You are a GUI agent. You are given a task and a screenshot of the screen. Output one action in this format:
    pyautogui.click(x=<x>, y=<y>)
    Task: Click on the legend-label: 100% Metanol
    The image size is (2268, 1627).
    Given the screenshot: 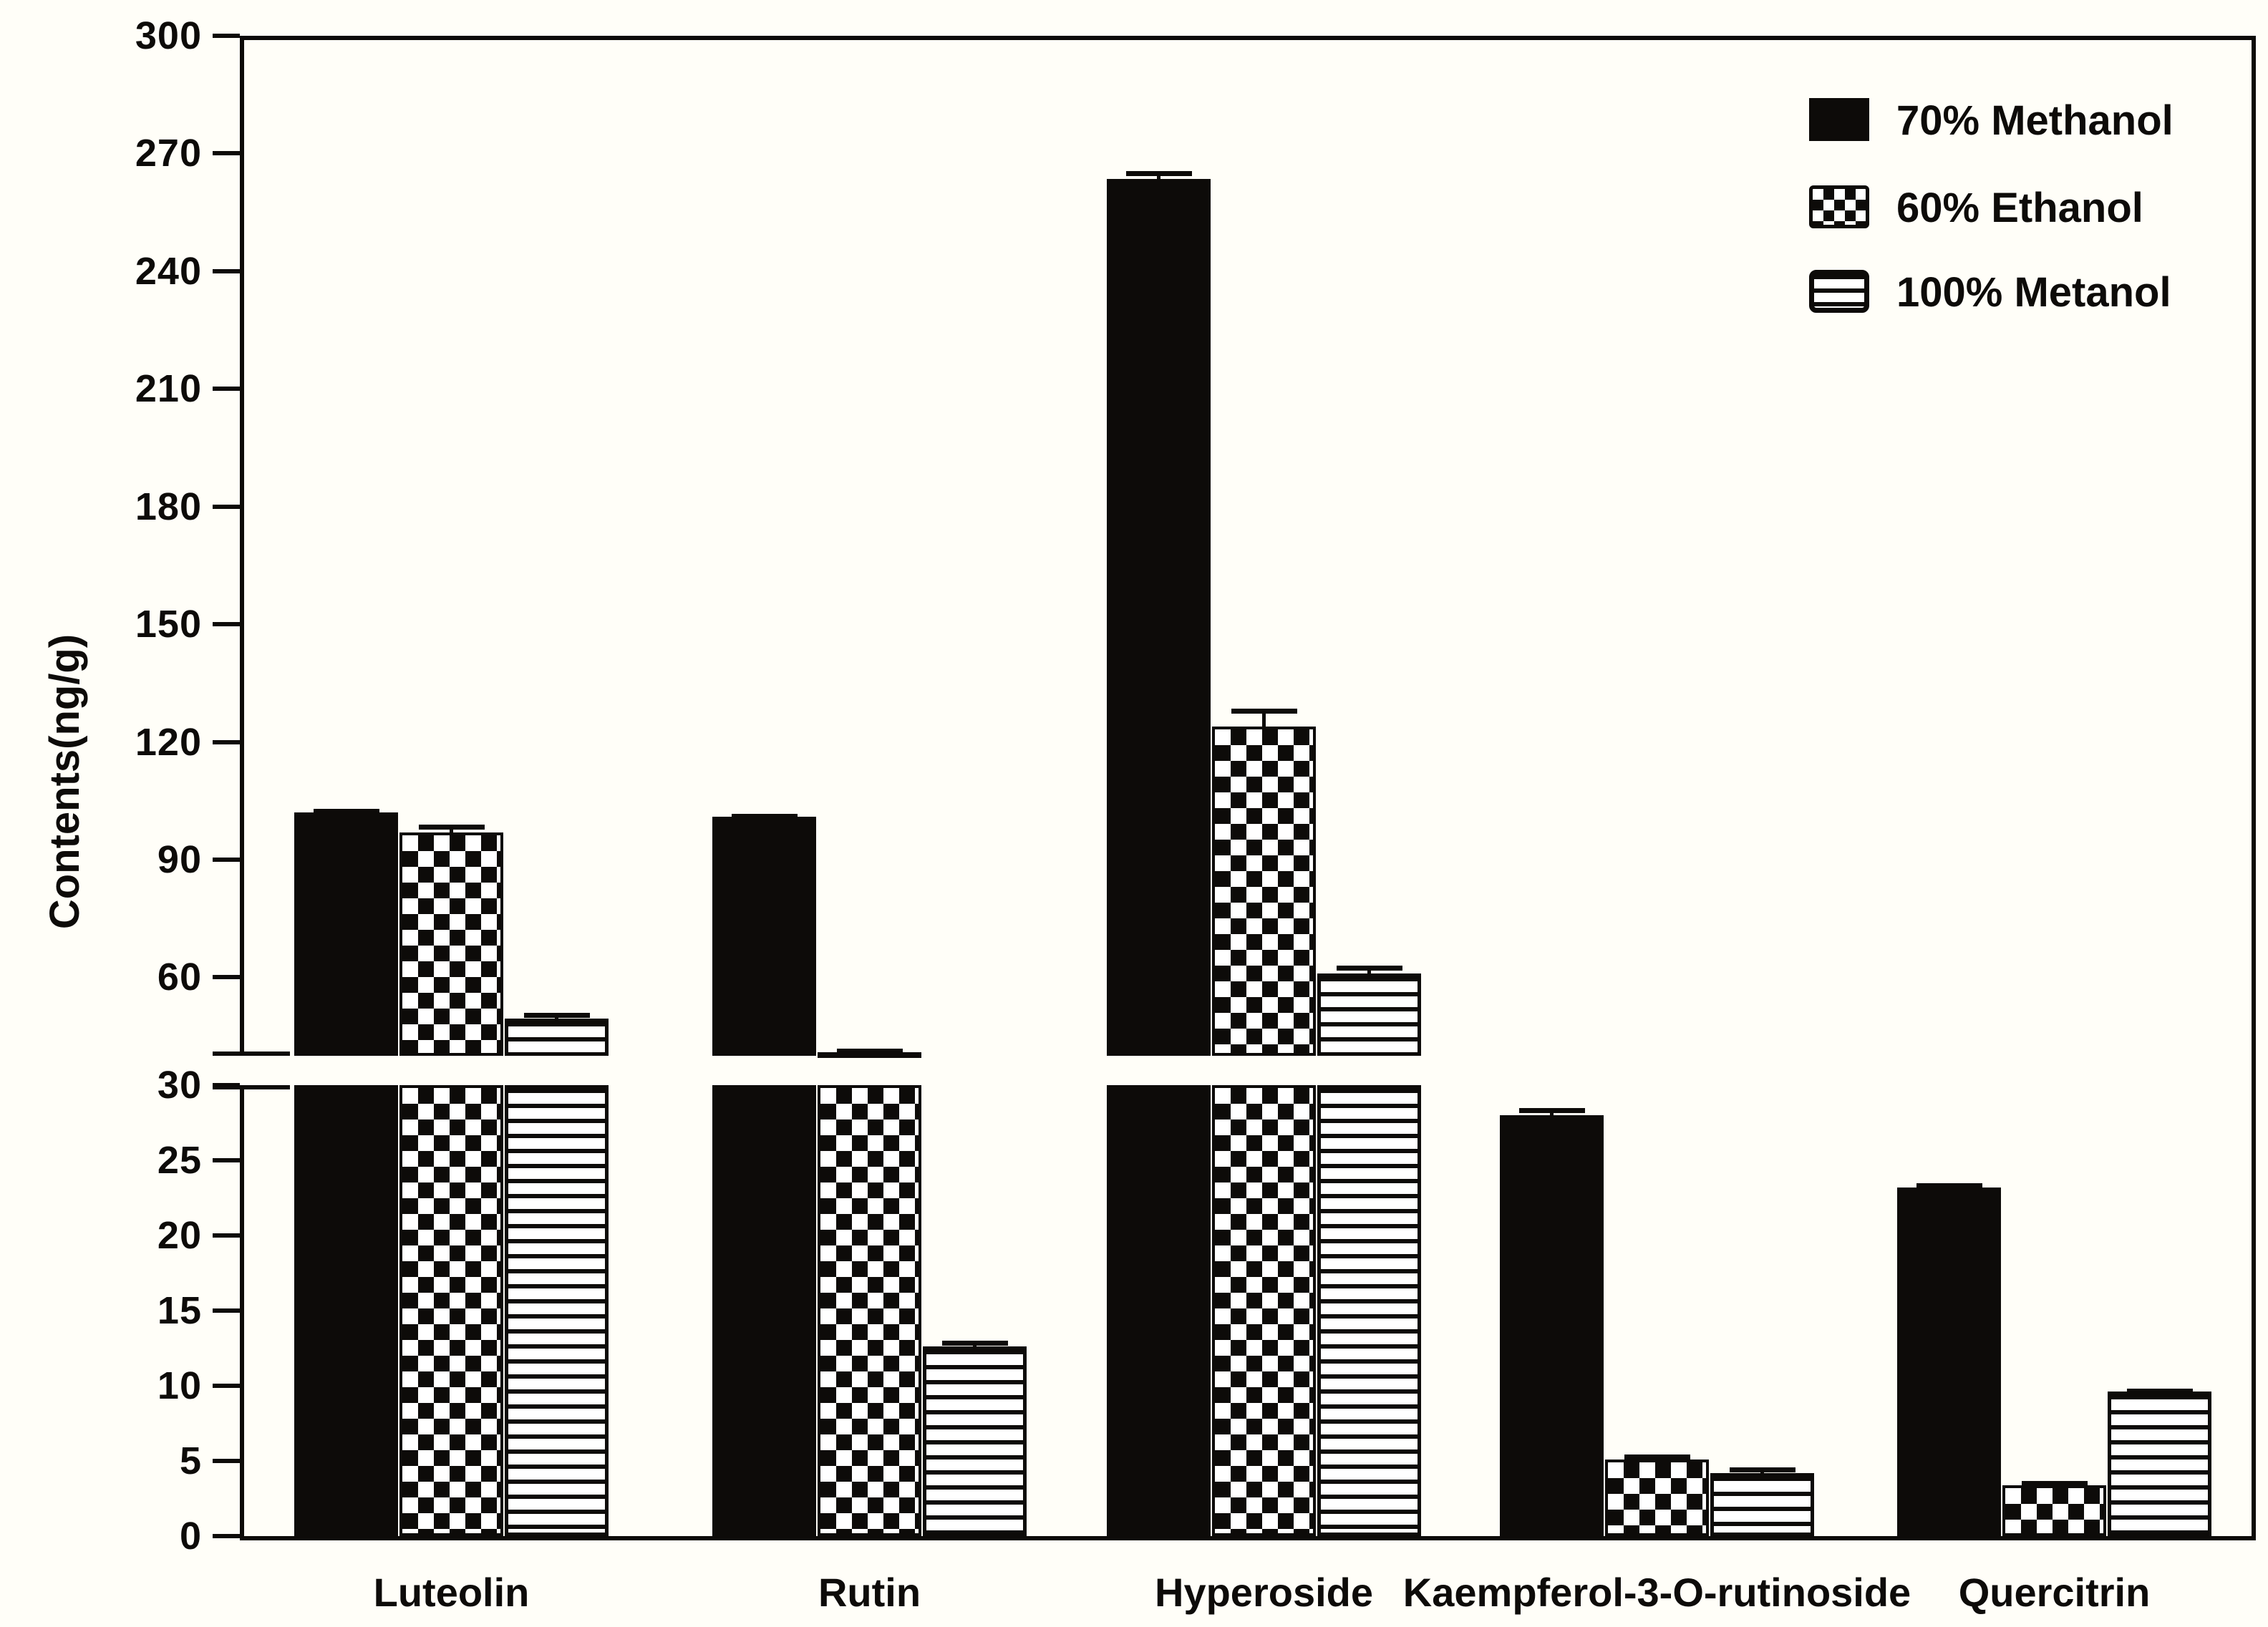 What is the action you would take?
    pyautogui.click(x=2033, y=292)
    